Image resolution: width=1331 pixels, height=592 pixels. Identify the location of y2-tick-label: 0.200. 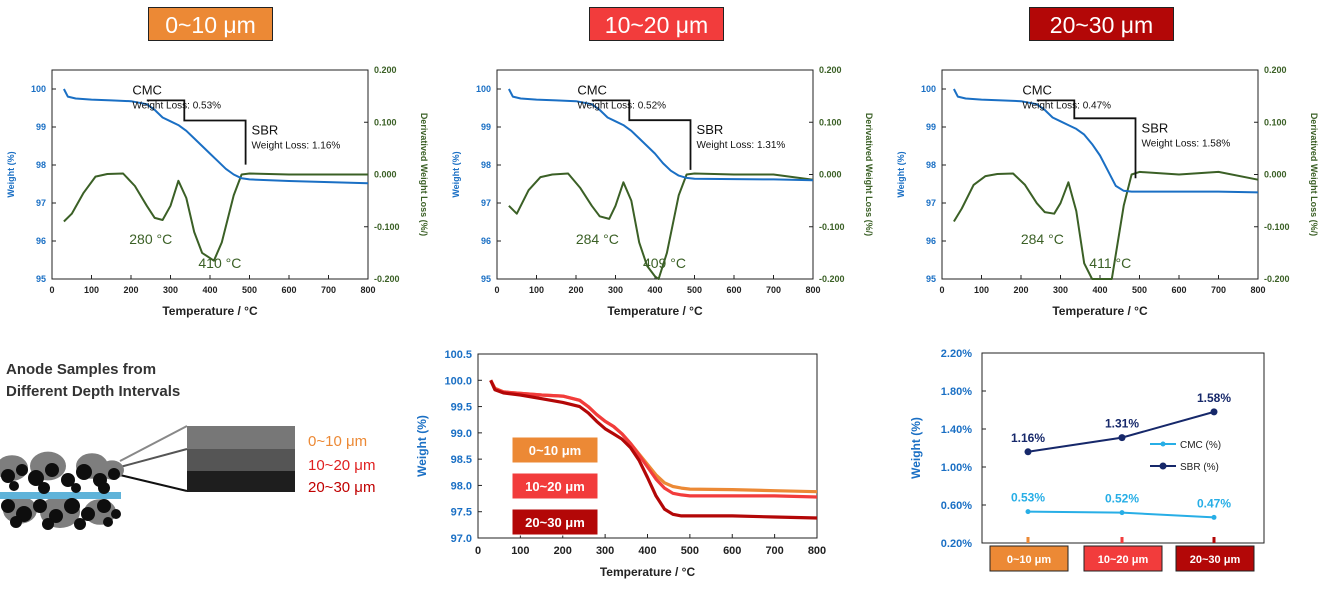
(1275, 70).